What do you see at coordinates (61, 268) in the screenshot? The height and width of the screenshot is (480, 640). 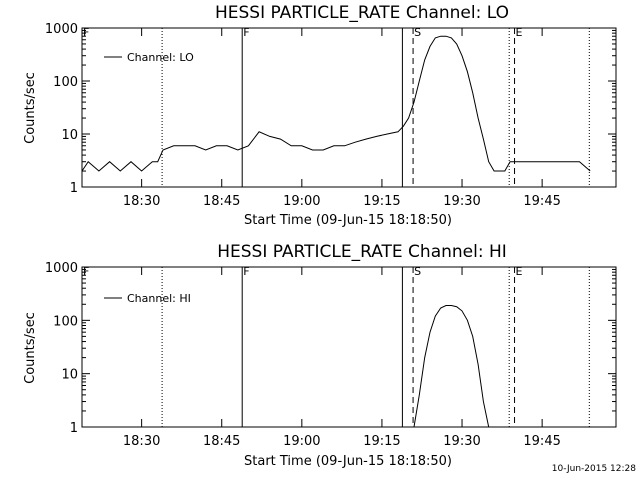 I see `y-tick-label-hi: 1000` at bounding box center [61, 268].